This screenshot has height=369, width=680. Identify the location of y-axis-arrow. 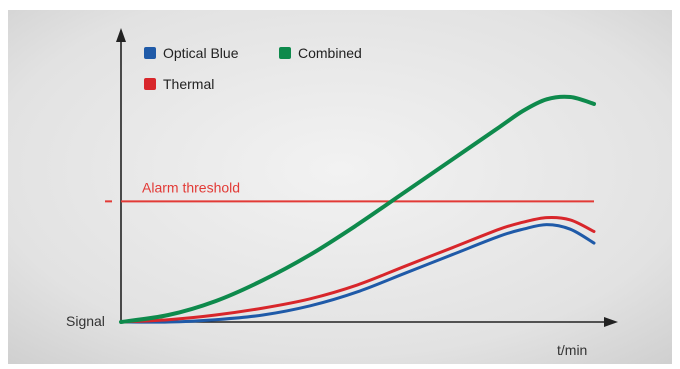
(121, 35).